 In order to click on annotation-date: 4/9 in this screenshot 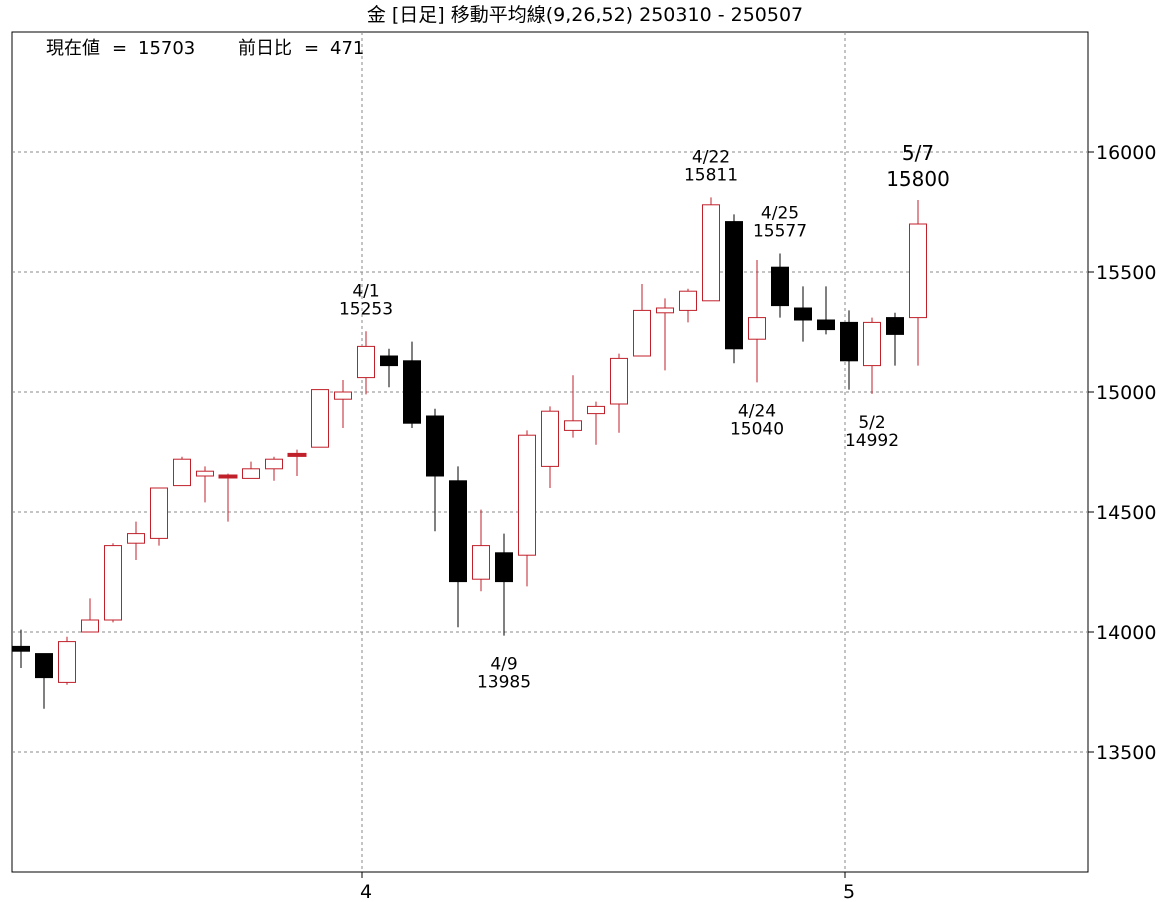, I will do `click(503, 665)`.